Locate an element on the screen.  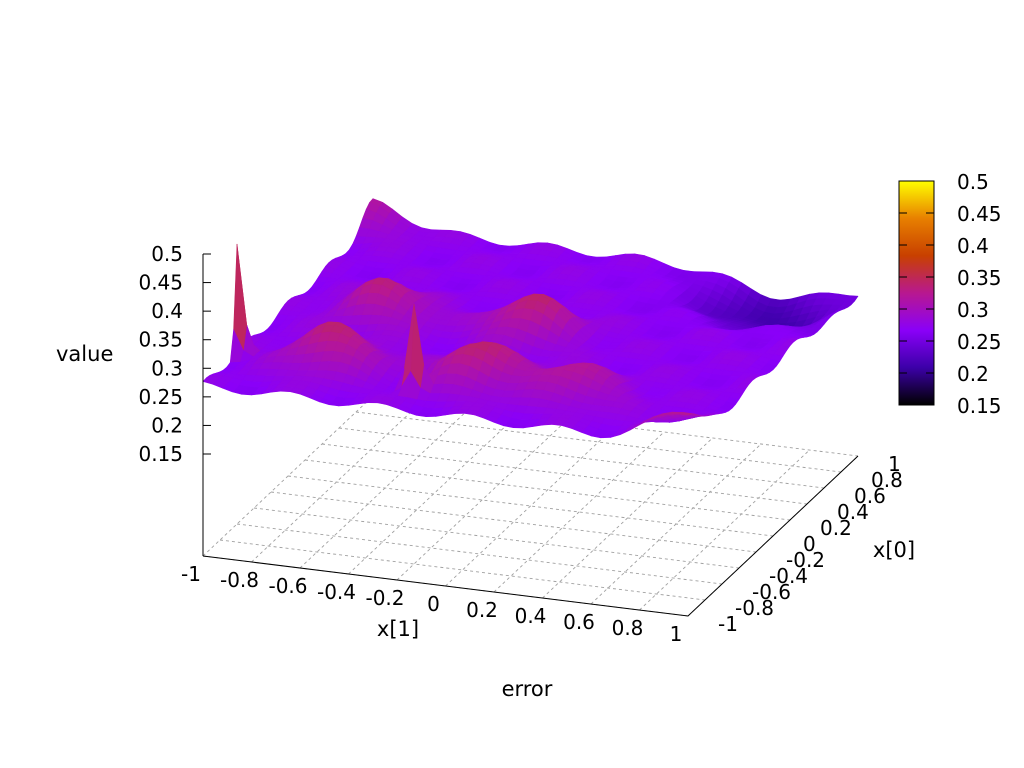
z-tick-label: 0.4 is located at coordinates (167, 311).